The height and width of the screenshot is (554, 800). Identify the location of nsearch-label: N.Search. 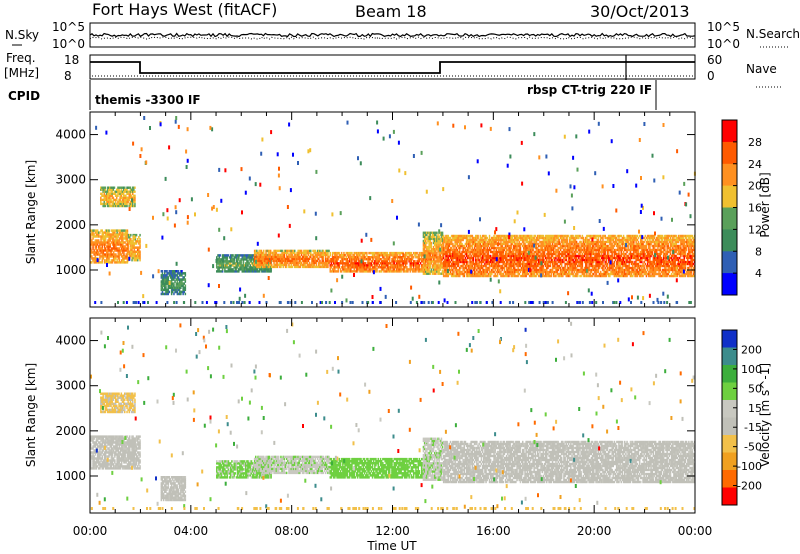
(773, 34).